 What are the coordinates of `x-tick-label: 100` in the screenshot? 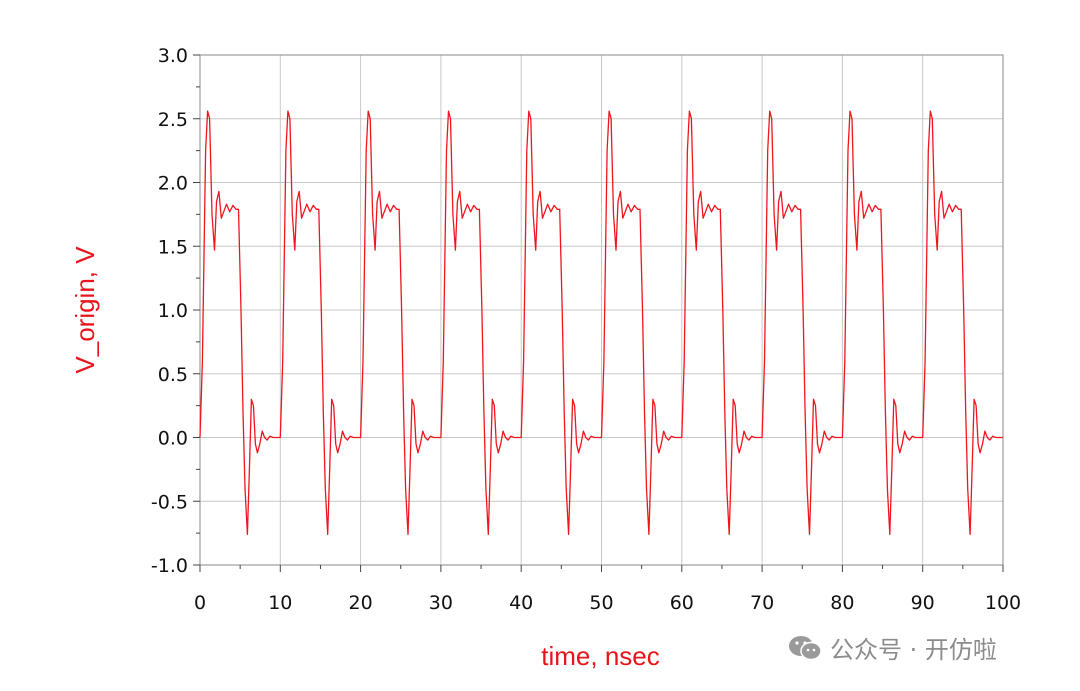 It's located at (1003, 603).